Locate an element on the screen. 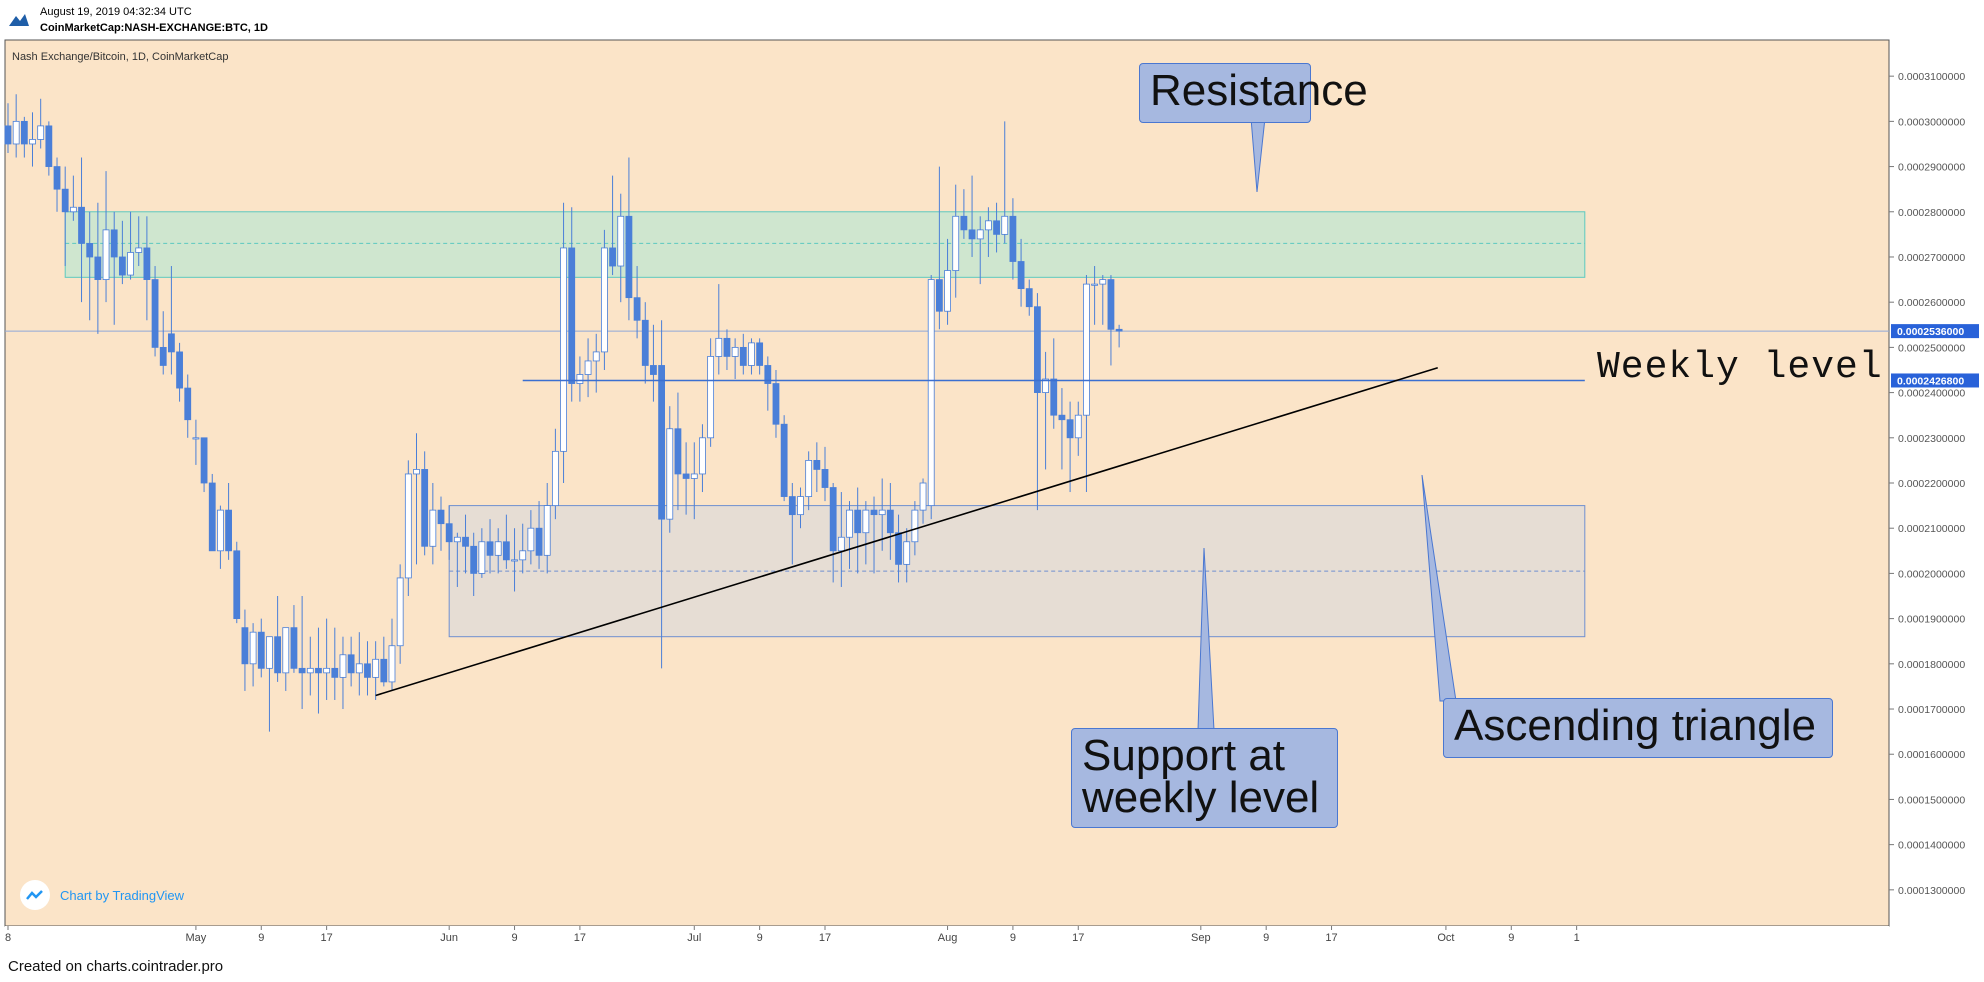 This screenshot has width=1984, height=982. x-tick-label: 9 is located at coordinates (514, 938).